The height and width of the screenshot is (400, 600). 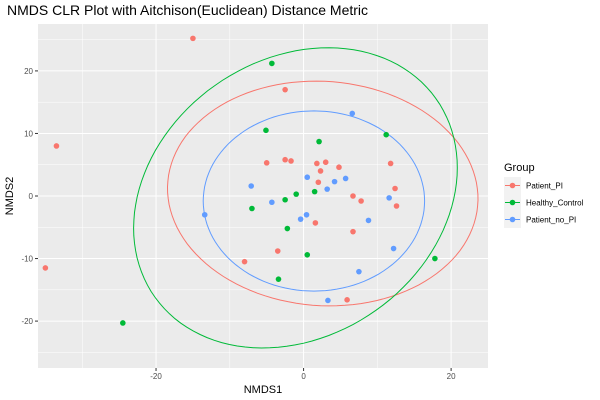 I want to click on x-axis-ticks: -20 0 20, so click(x=303, y=374).